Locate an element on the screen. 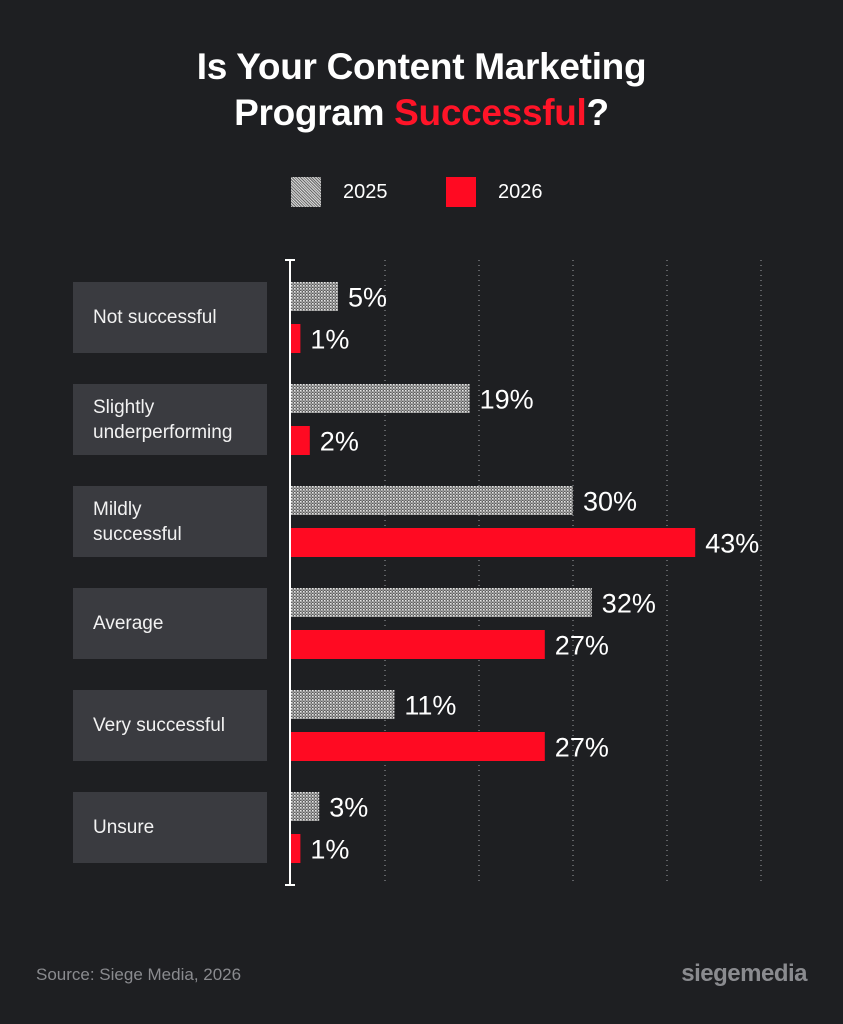 The width and height of the screenshot is (843, 1024). title-highlight: Successful is located at coordinates (490, 112).